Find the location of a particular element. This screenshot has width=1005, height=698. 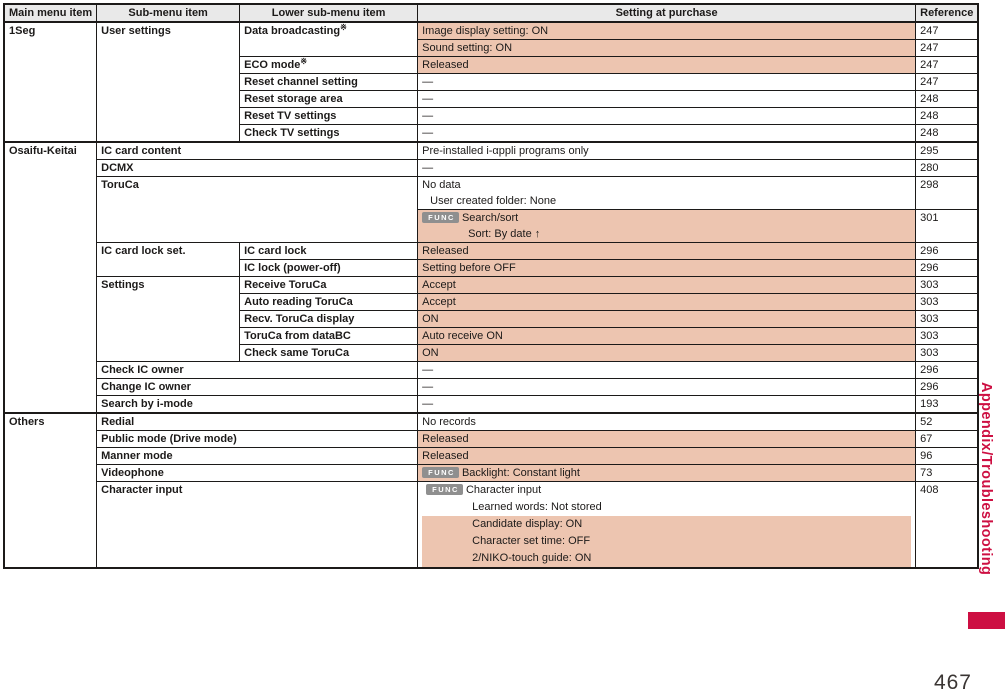

setting-cell: Image display setting: ON is located at coordinates (667, 30).